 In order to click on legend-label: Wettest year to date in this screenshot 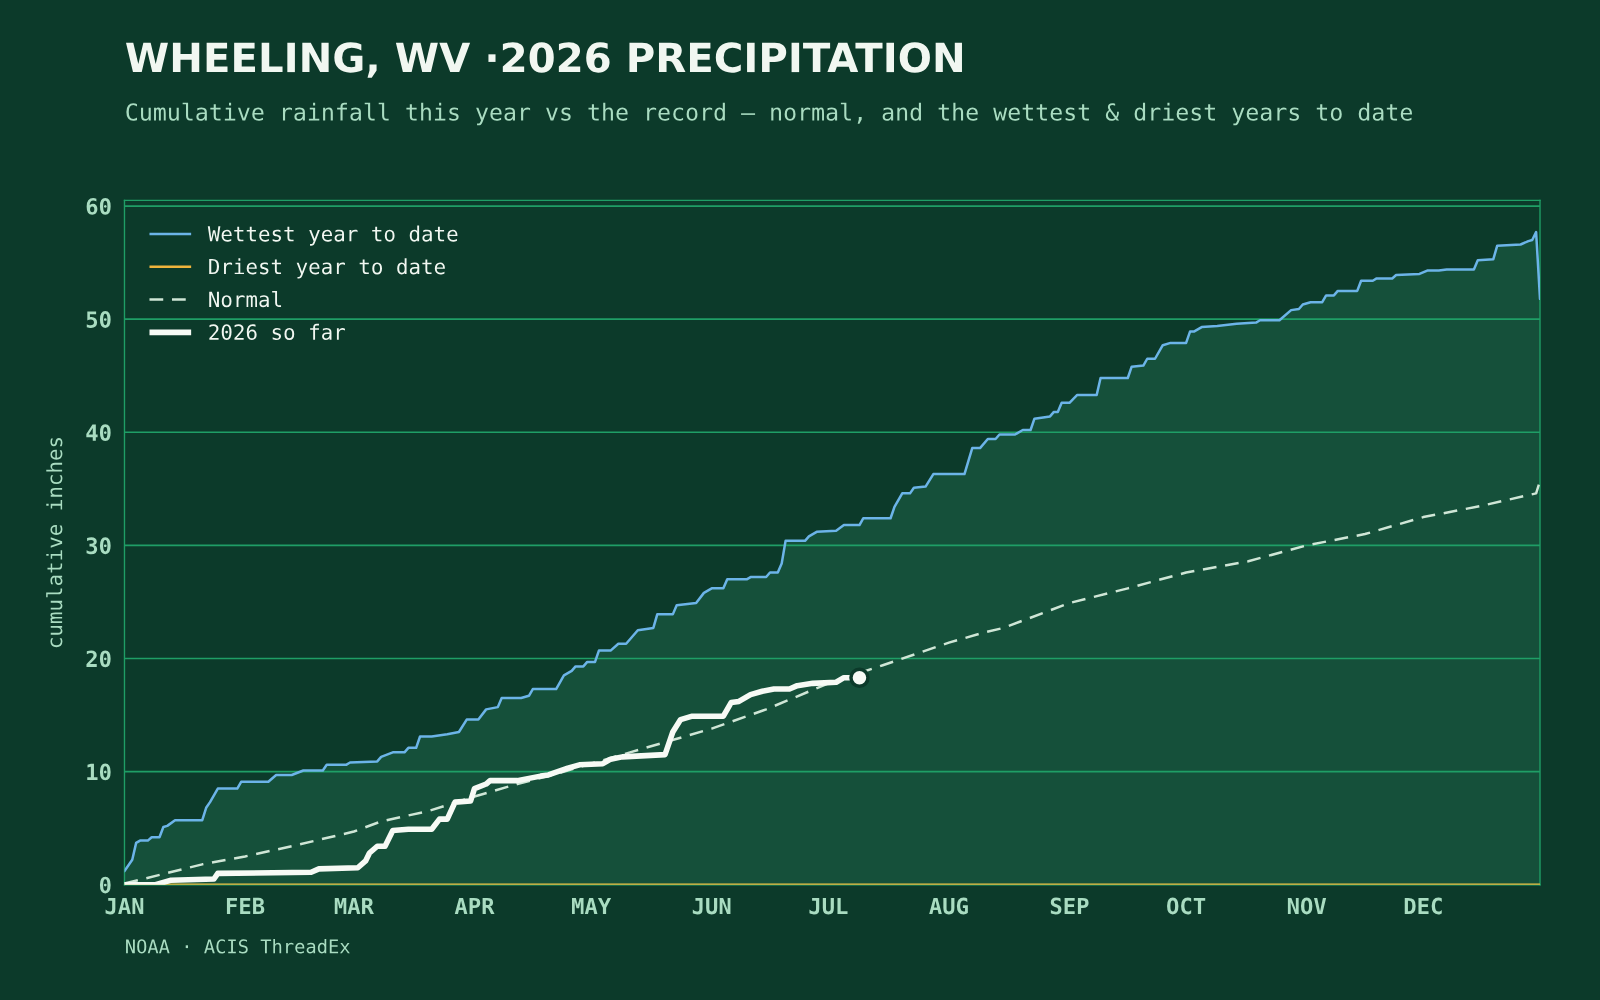, I will do `click(332, 235)`.